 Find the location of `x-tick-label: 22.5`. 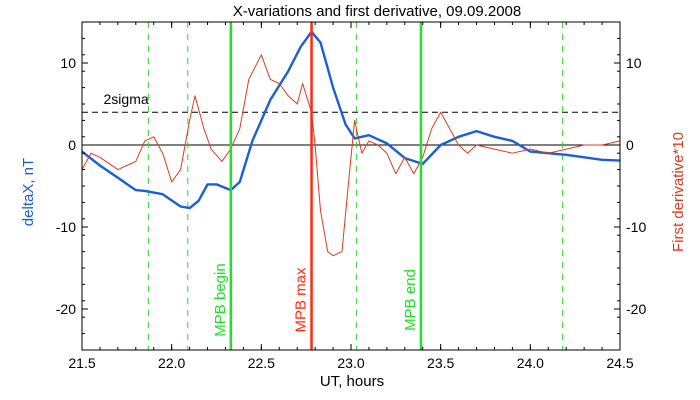

x-tick-label: 22.5 is located at coordinates (261, 363).